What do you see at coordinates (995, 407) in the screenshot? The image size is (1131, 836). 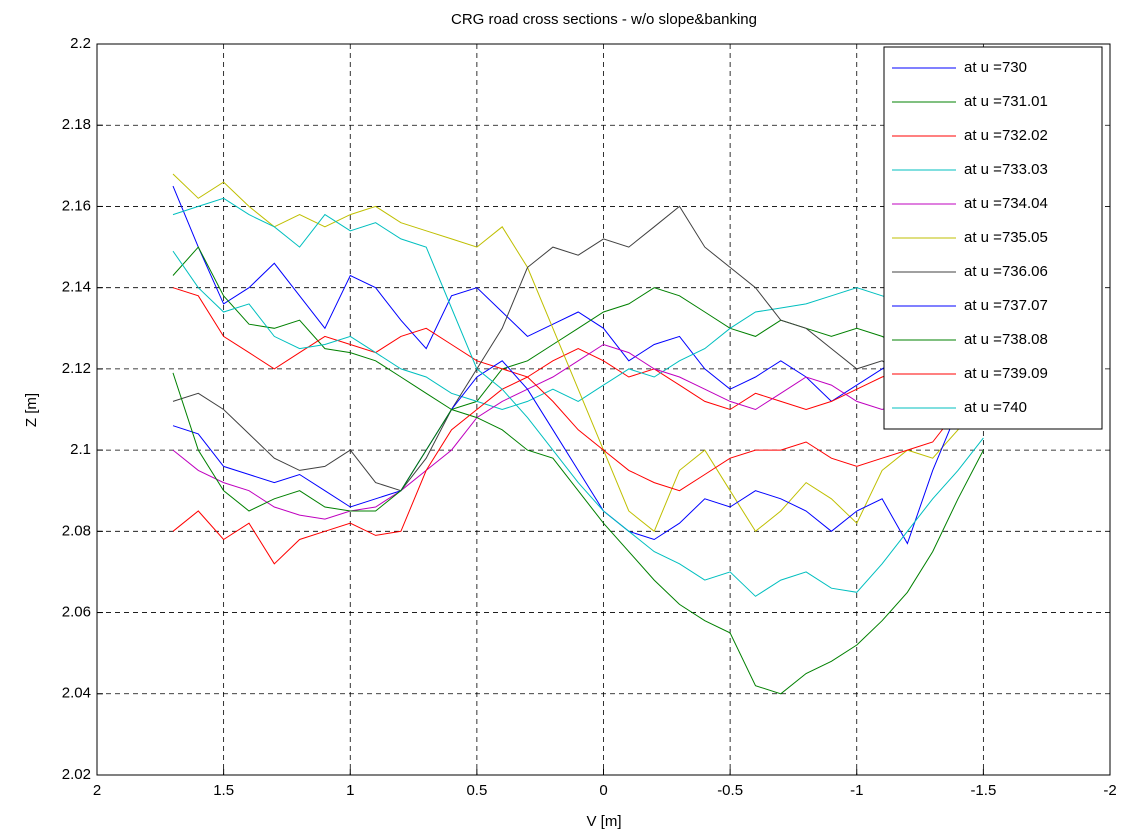 I see `legend-label: at u =740` at bounding box center [995, 407].